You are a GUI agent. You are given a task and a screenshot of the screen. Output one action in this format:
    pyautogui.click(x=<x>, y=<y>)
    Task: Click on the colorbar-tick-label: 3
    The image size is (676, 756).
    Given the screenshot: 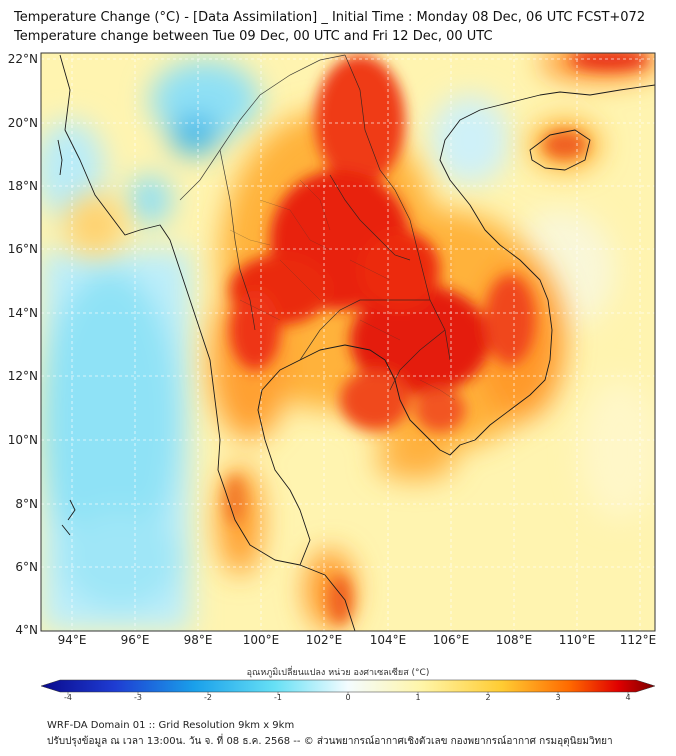 What is the action you would take?
    pyautogui.click(x=557, y=696)
    